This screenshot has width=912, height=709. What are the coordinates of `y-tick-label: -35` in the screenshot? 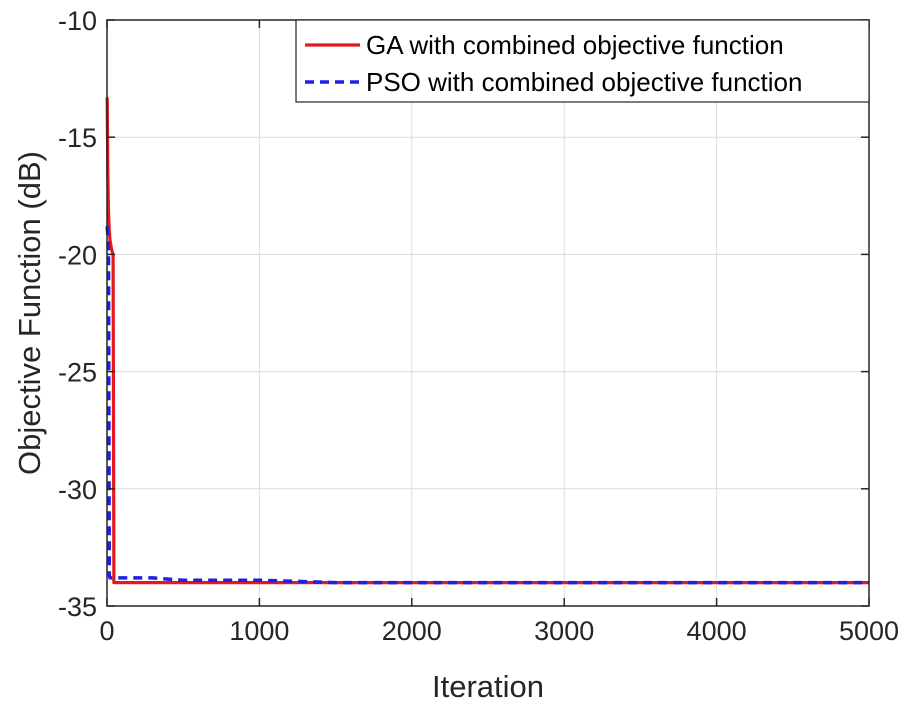 It's located at (77, 607).